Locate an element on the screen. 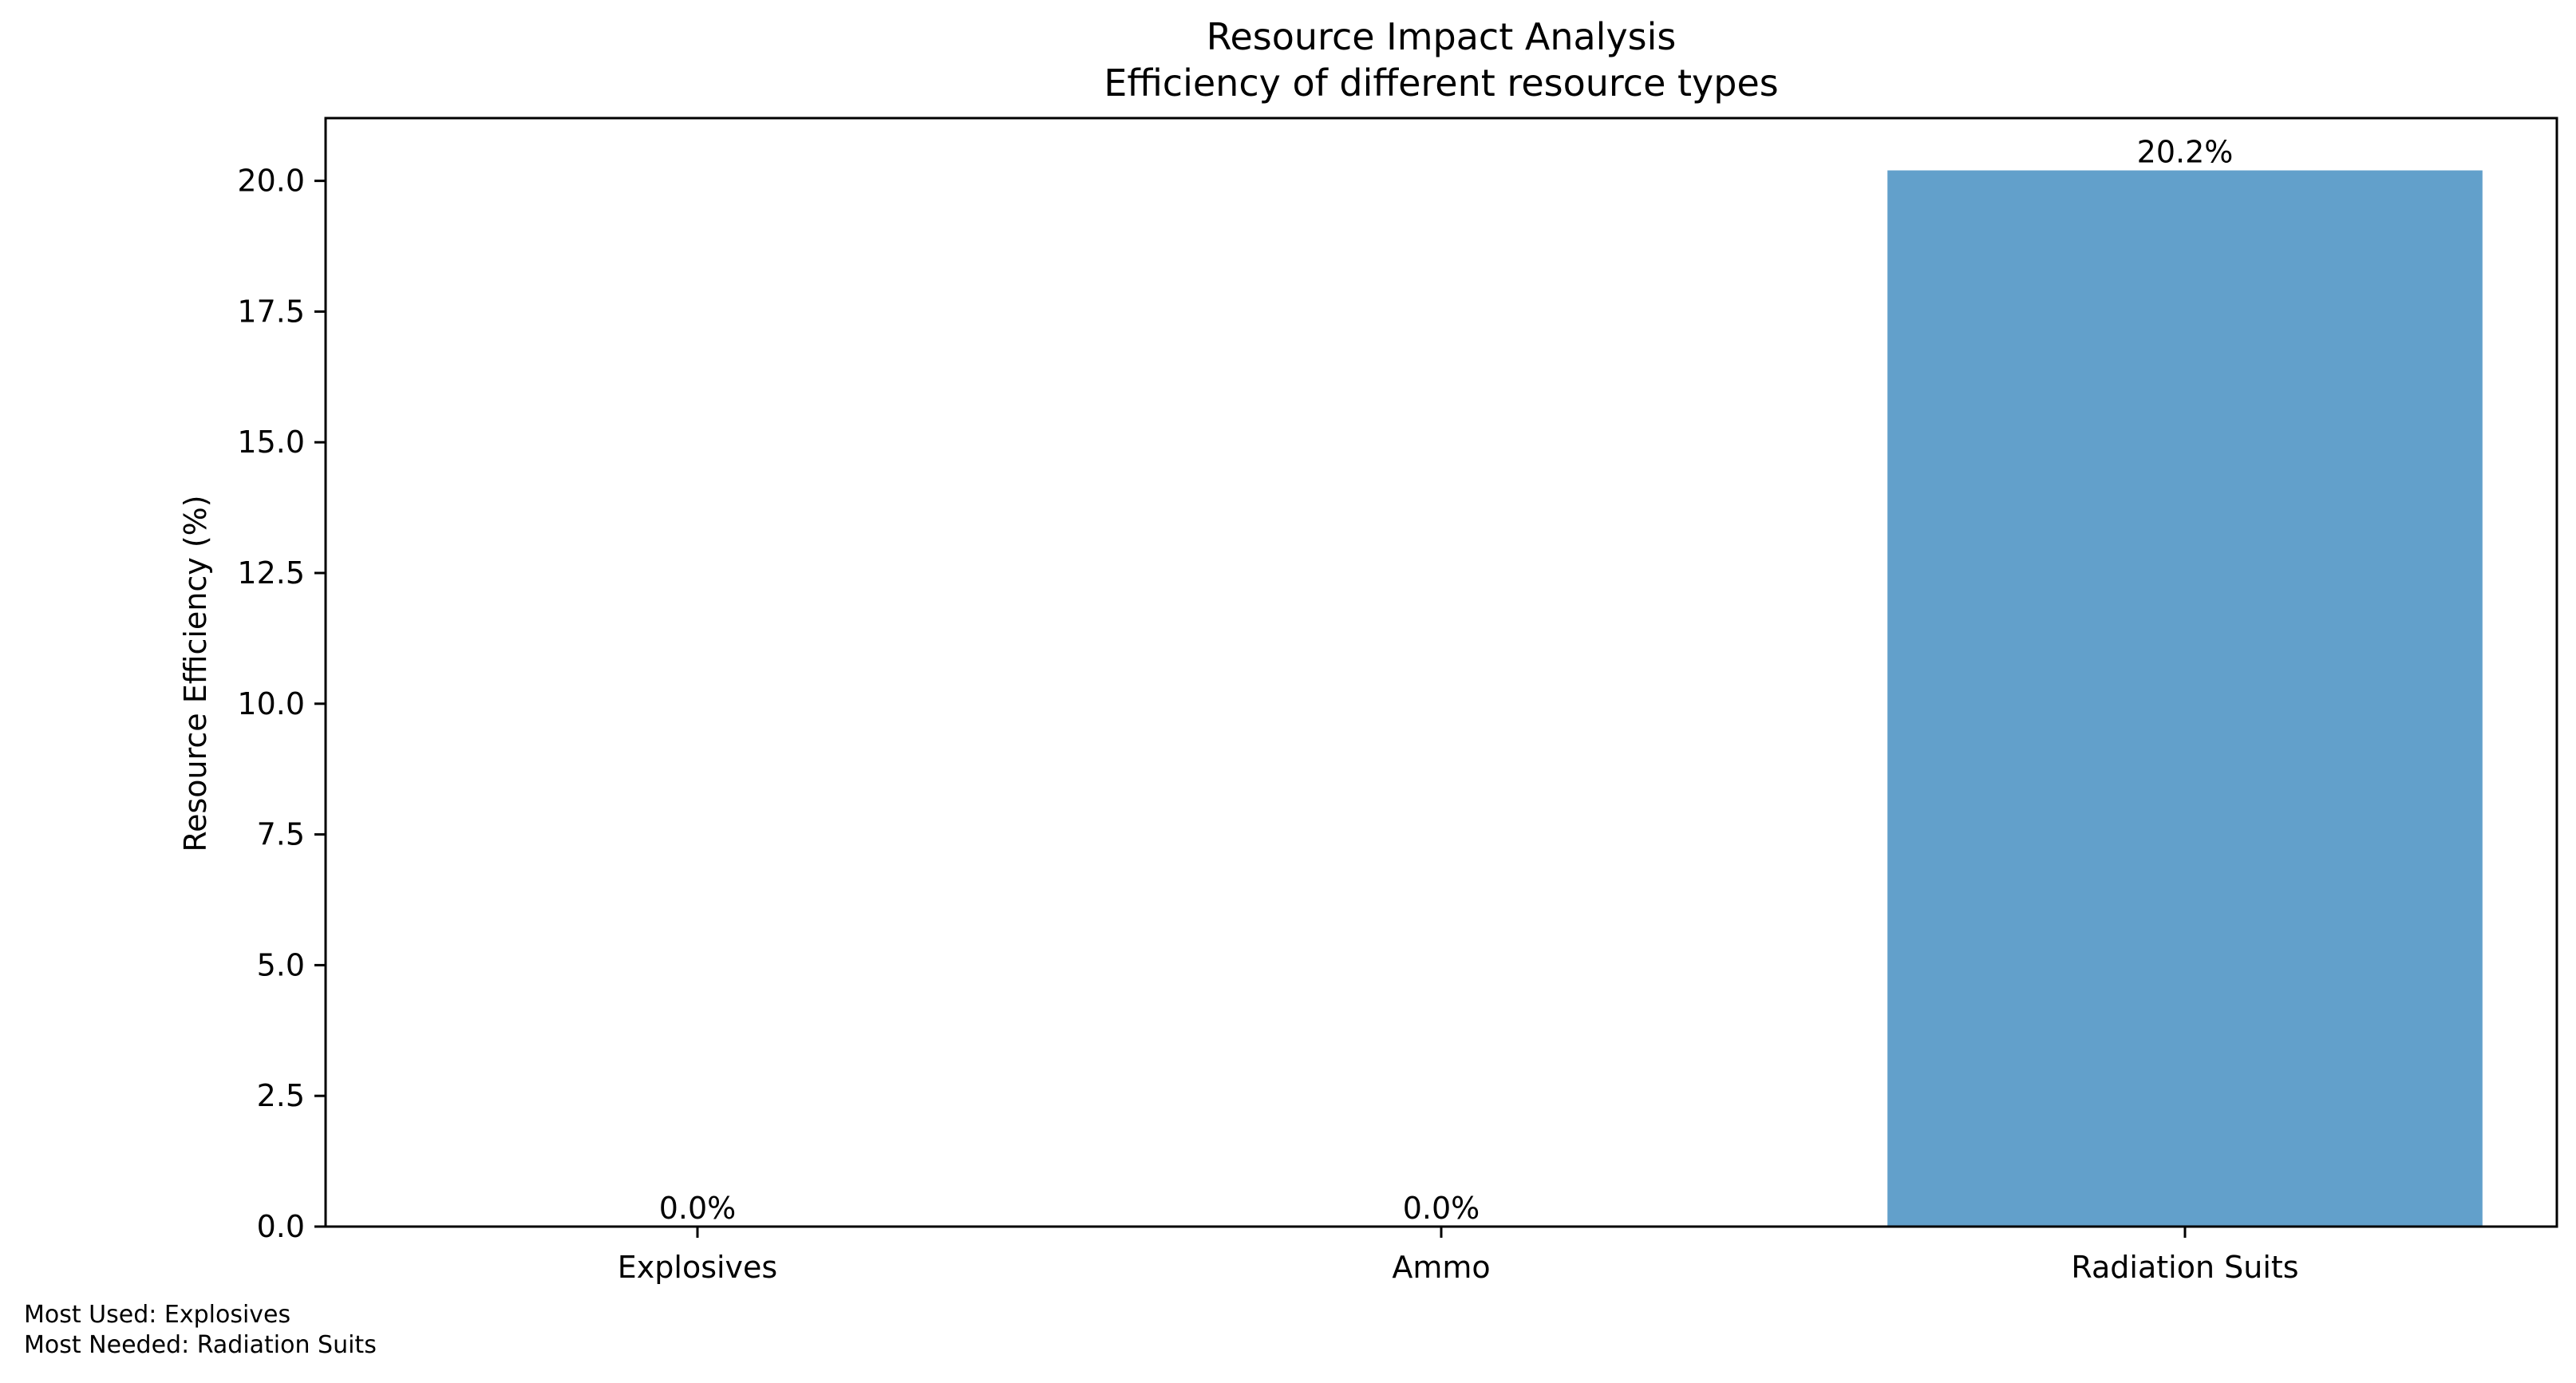 The height and width of the screenshot is (1383, 2576). x-tick-label: Explosives is located at coordinates (697, 1267).